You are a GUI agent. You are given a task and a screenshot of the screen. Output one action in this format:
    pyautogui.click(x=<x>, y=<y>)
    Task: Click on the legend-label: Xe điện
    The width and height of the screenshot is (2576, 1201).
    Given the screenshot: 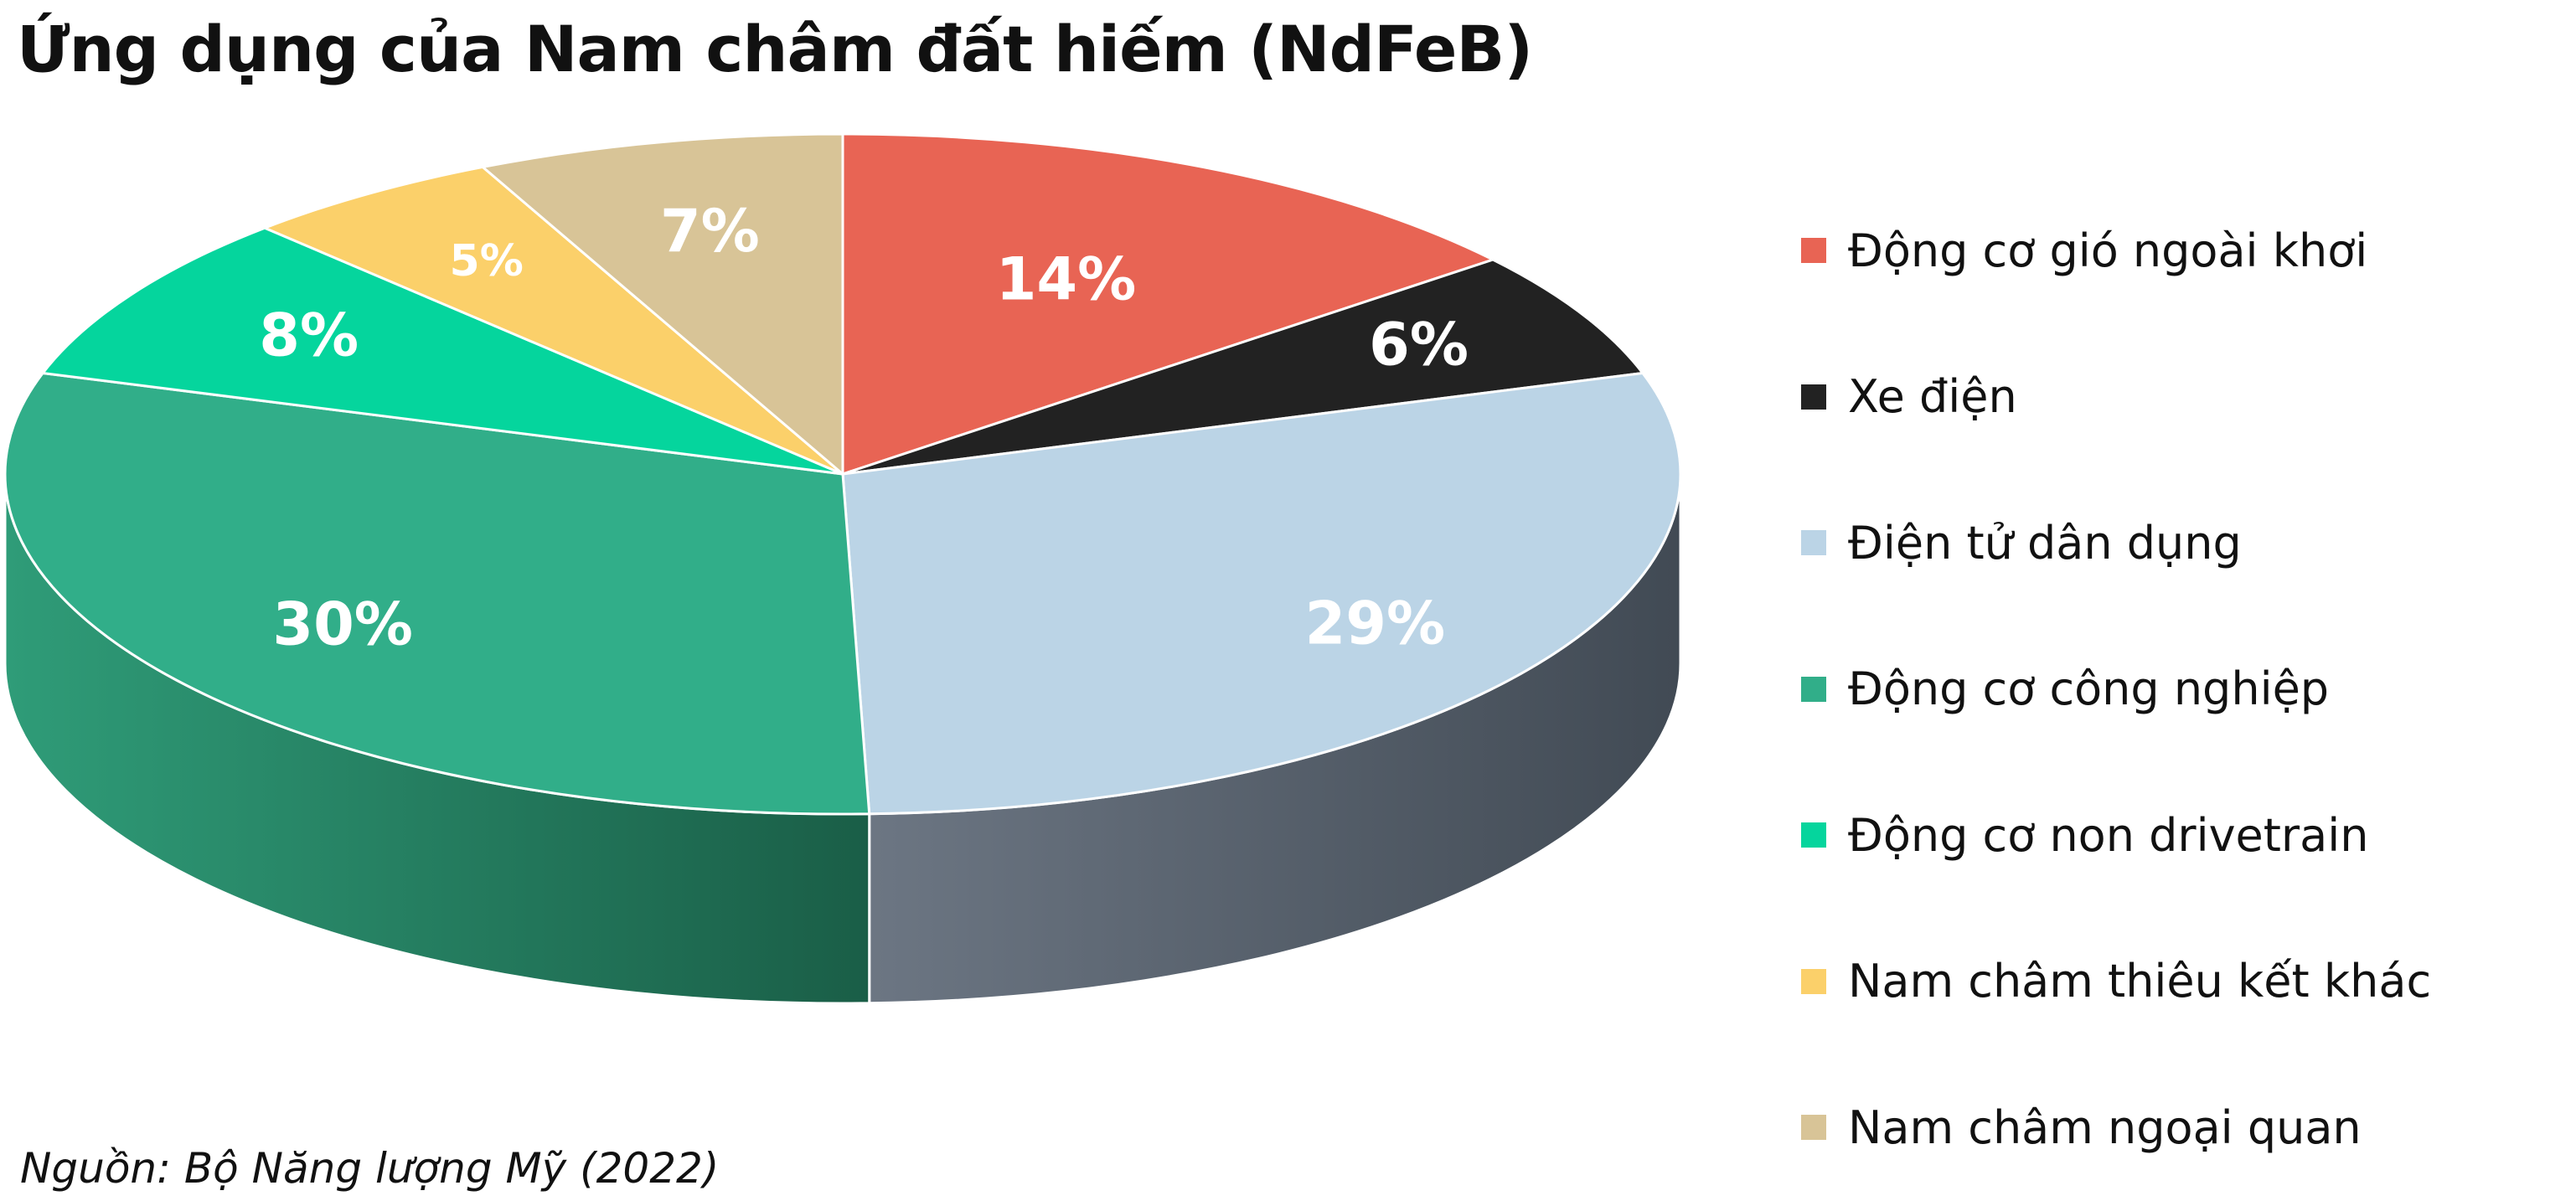 What is the action you would take?
    pyautogui.click(x=1932, y=397)
    